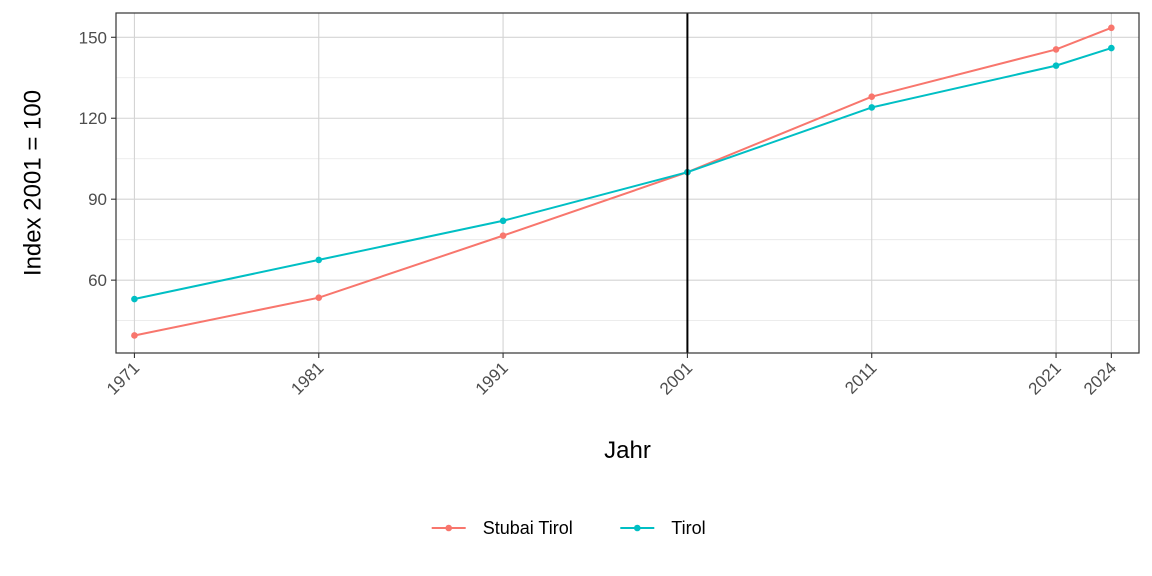 The height and width of the screenshot is (576, 1152). Describe the element at coordinates (676, 378) in the screenshot. I see `x-tick-label: 2001` at that location.